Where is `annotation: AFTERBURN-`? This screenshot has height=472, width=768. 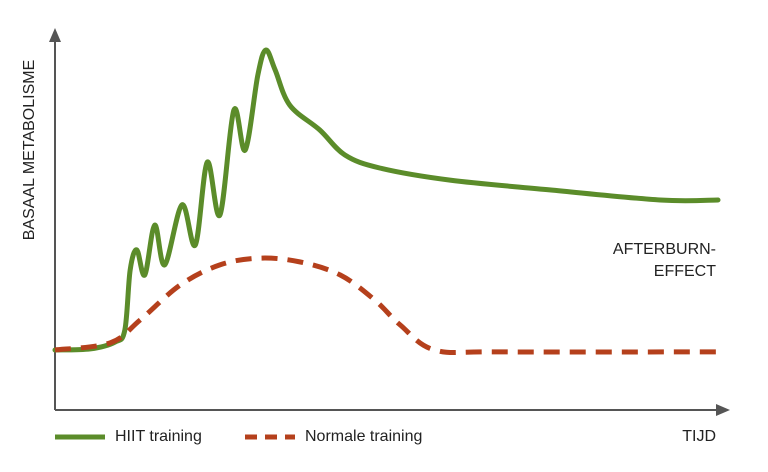 annotation: AFTERBURN- is located at coordinates (664, 249).